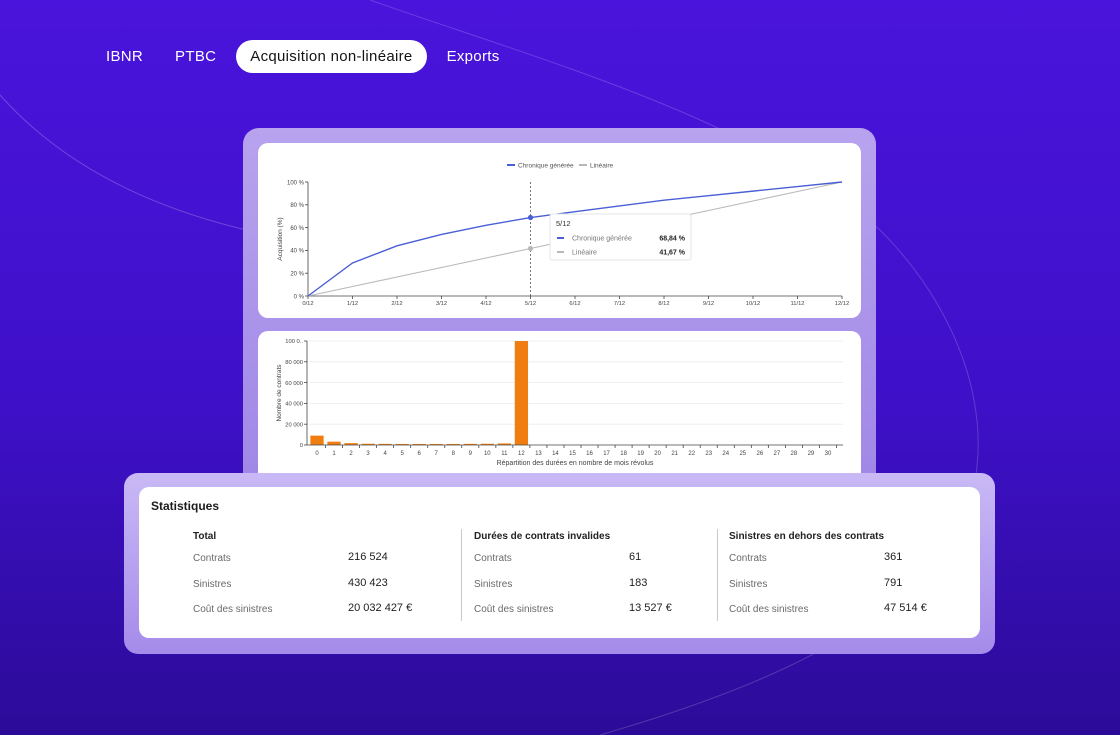 The width and height of the screenshot is (1120, 735). I want to click on stats-row: Sinistres 183, so click(573, 590).